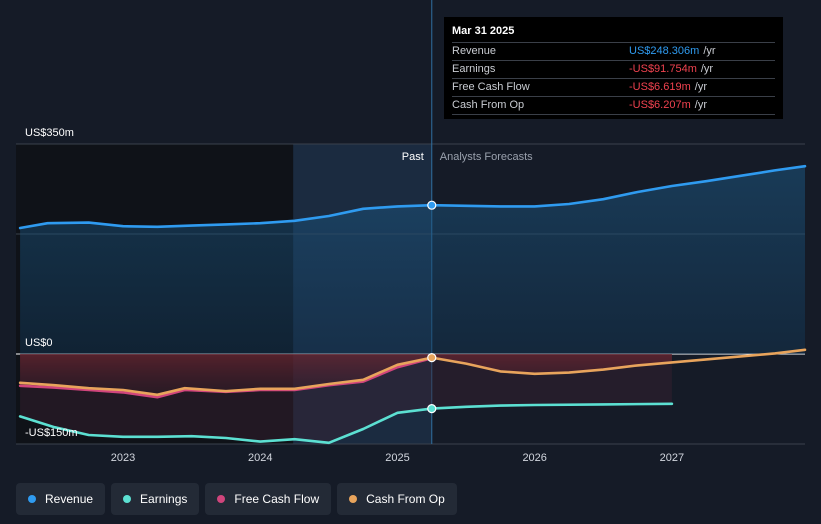 The width and height of the screenshot is (821, 524). I want to click on legend-item-earnings: Earnings, so click(155, 499).